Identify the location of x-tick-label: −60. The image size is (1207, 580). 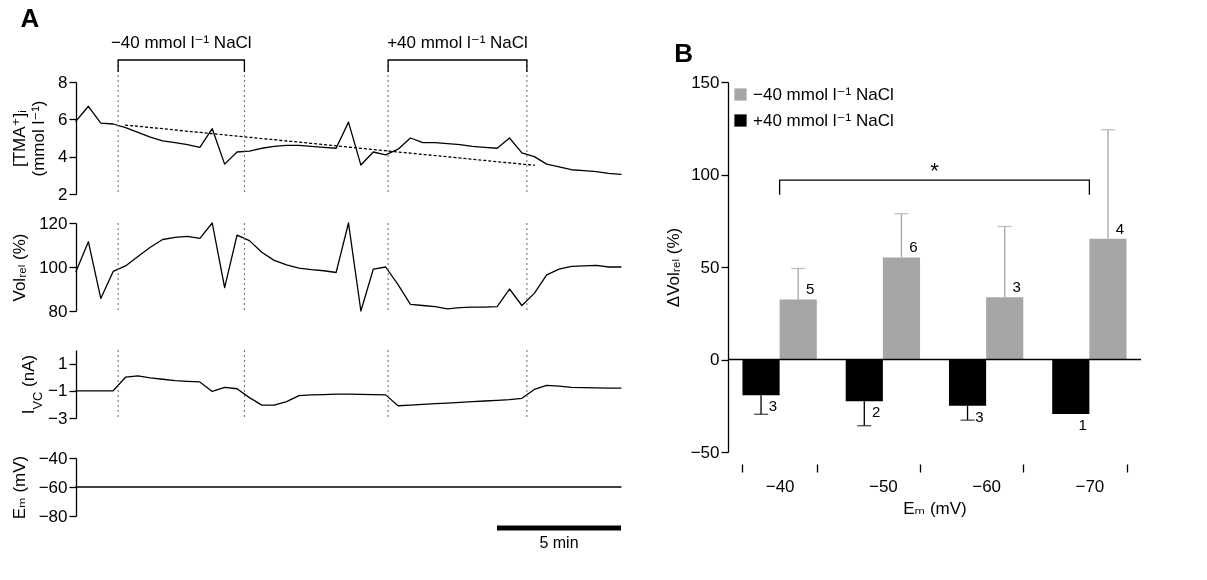
(987, 486).